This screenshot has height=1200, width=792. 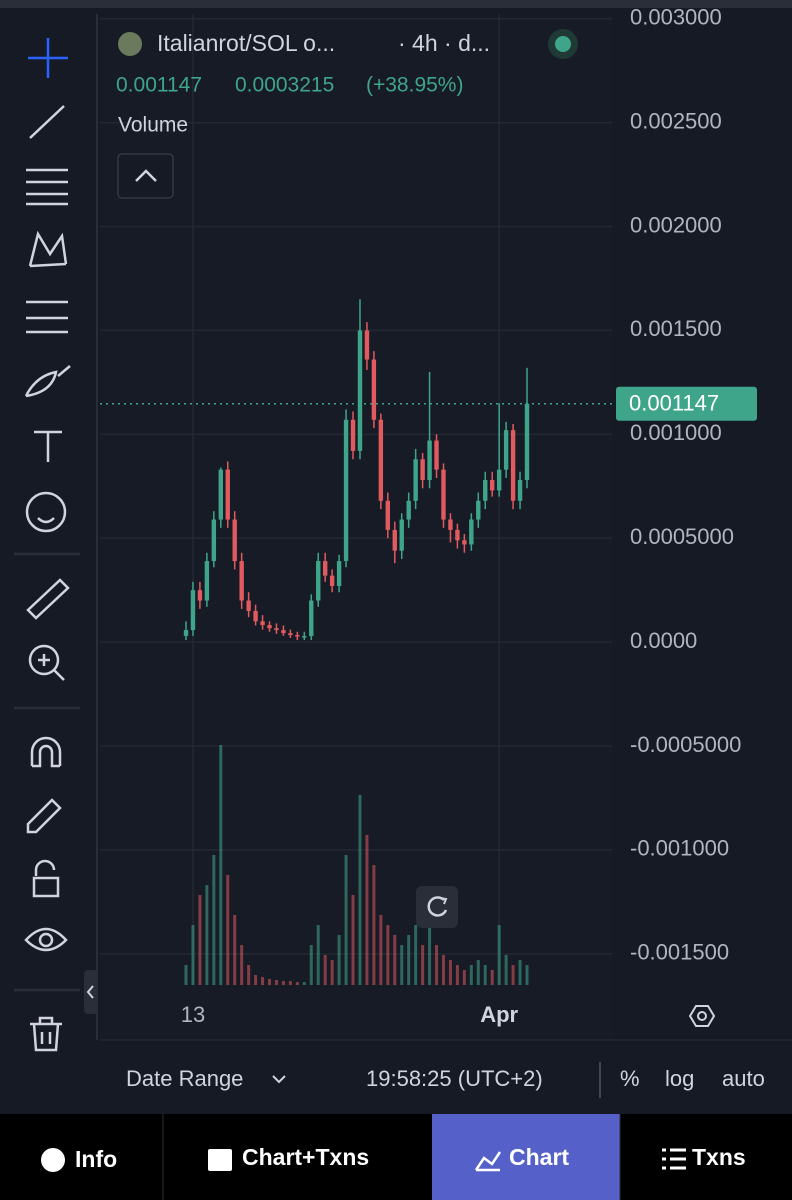 What do you see at coordinates (305, 1157) in the screenshot?
I see `tab-chart-txns: Chart+Txns` at bounding box center [305, 1157].